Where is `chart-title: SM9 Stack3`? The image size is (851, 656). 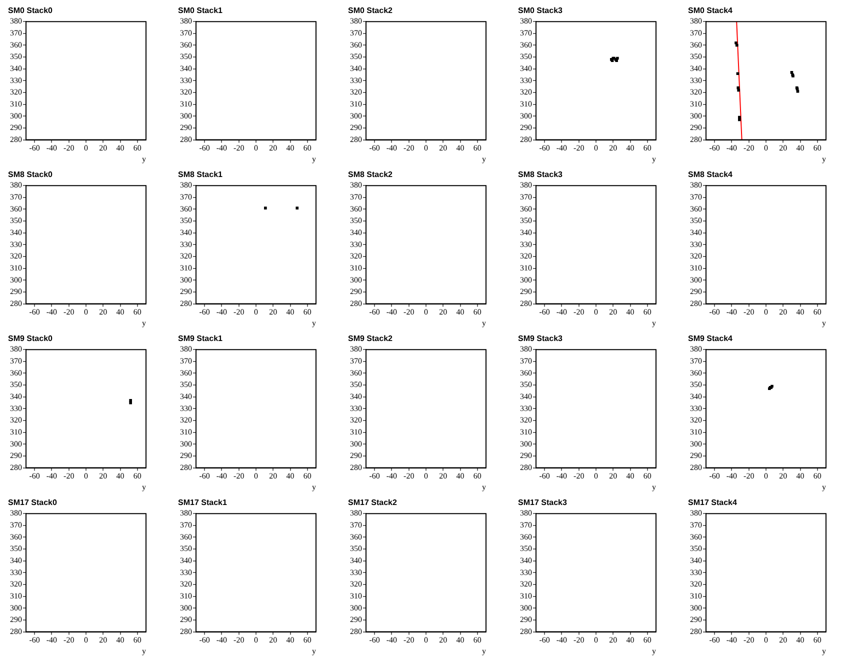
chart-title: SM9 Stack3 is located at coordinates (541, 339).